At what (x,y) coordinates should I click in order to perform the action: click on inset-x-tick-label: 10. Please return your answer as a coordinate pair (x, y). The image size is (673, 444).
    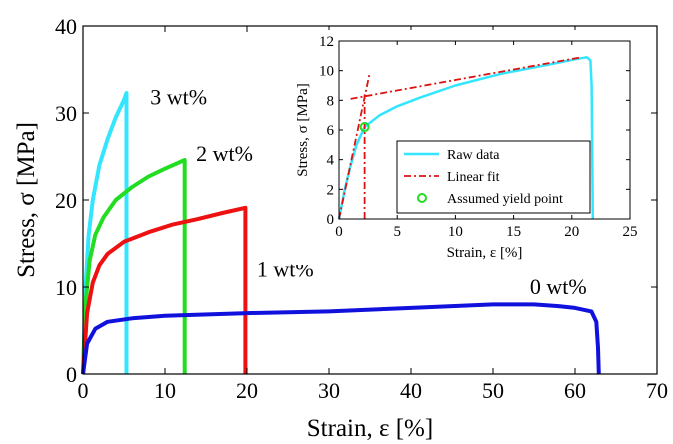
    Looking at the image, I should click on (455, 232).